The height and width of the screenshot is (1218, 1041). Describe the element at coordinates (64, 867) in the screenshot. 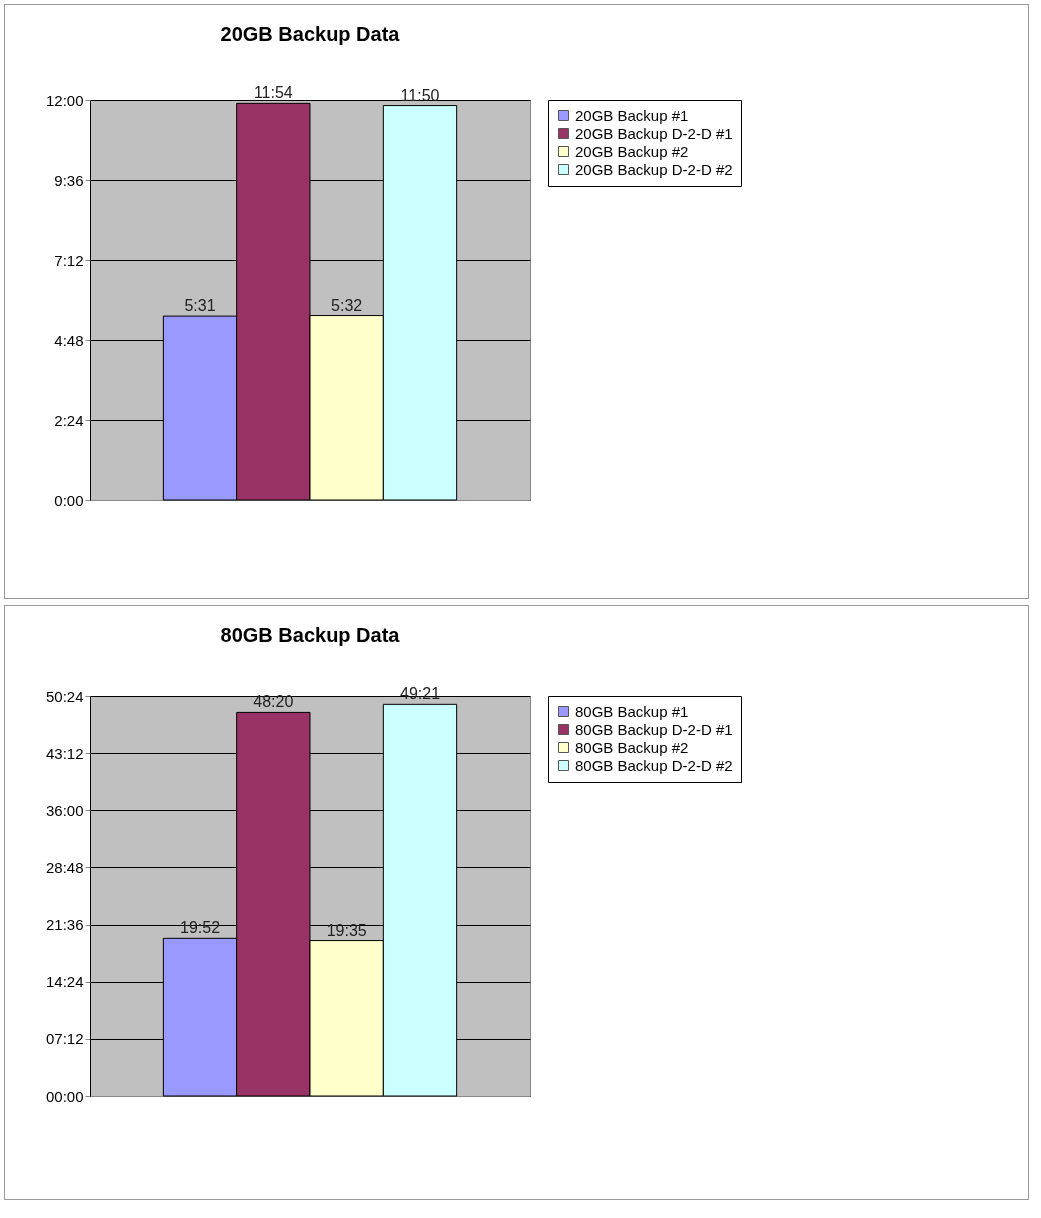

I see `y-tick-label: 28:48` at that location.